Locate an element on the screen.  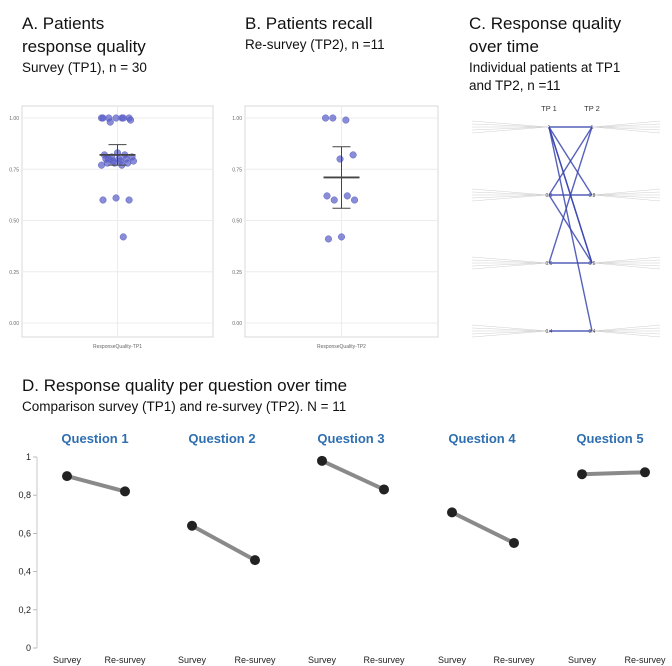
panel-a-subtitle: Survey (TP1), n = 30 is located at coordinates (84, 67).